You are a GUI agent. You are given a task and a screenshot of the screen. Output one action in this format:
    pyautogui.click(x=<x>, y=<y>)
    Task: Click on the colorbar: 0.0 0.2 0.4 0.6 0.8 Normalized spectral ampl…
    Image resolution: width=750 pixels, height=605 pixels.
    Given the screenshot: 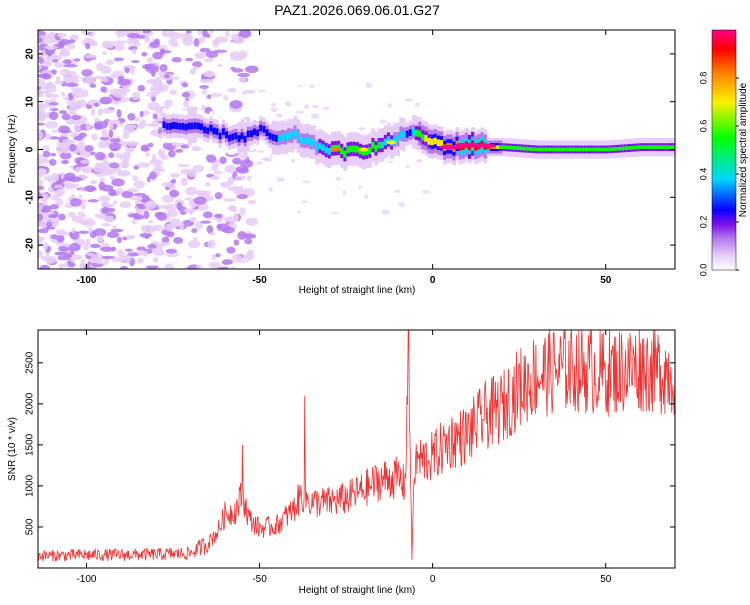 What is the action you would take?
    pyautogui.click(x=723, y=152)
    